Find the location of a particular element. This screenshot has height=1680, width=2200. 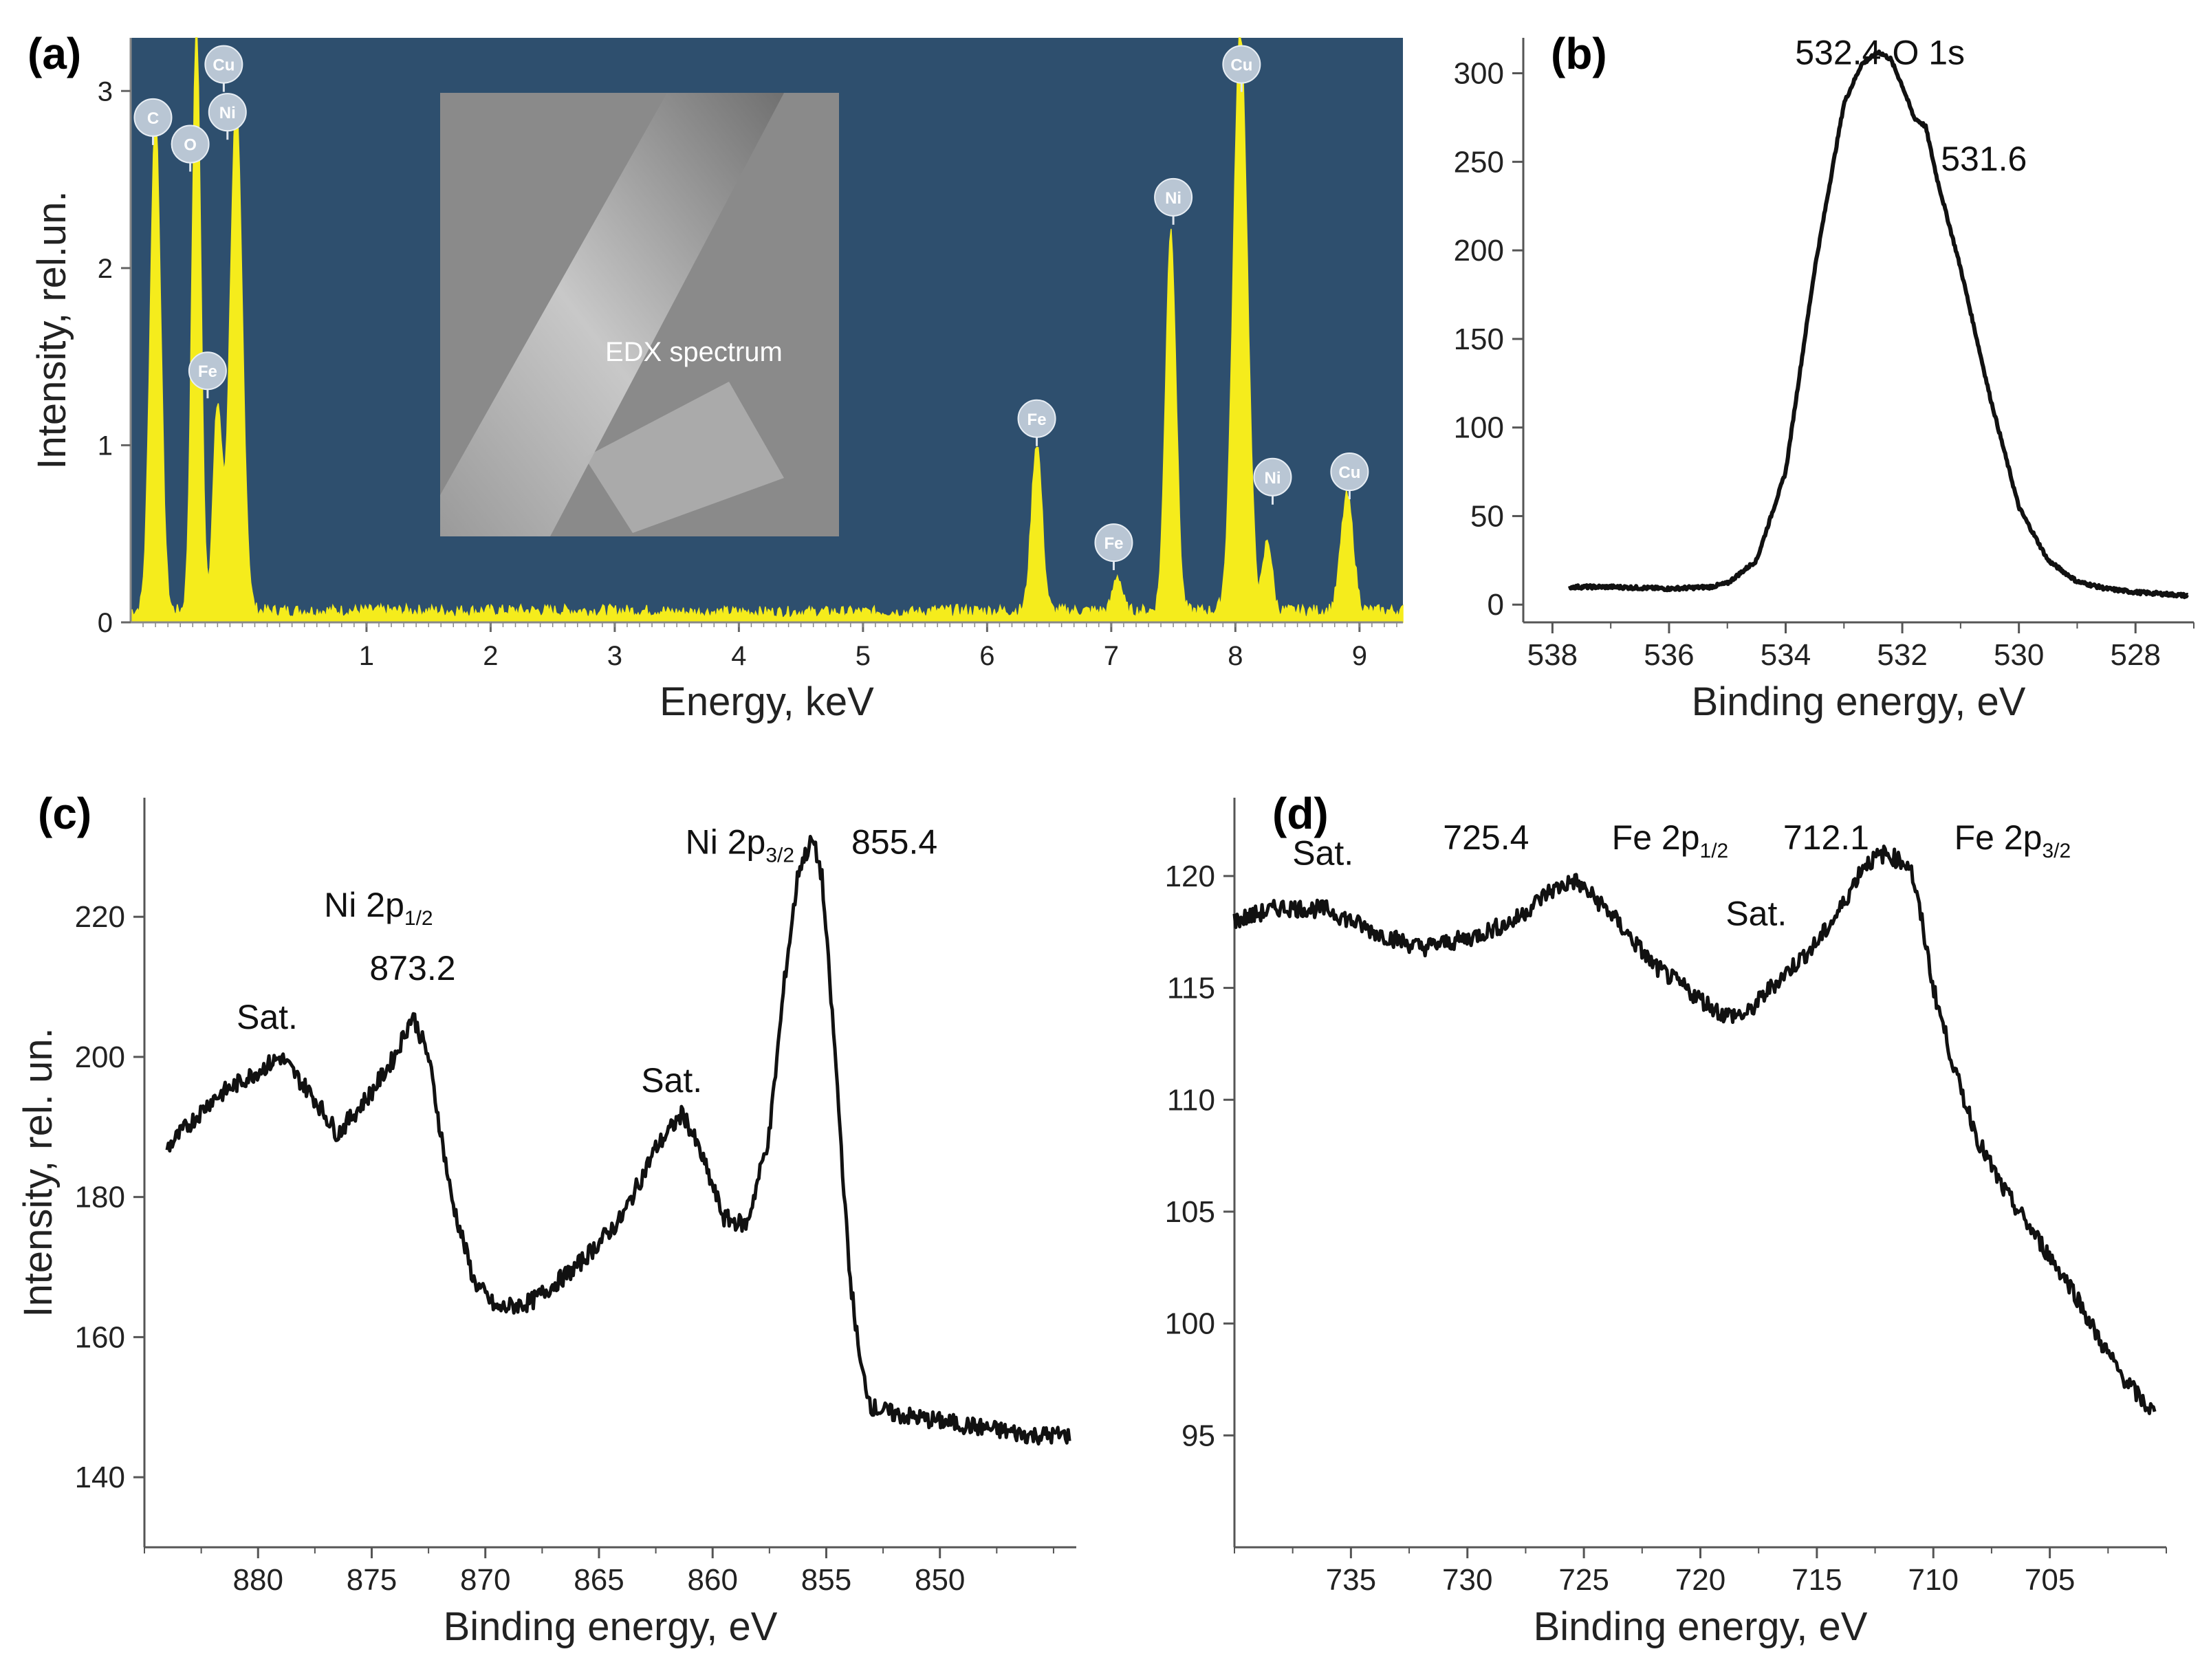

x-tick-label: 880 is located at coordinates (258, 1580).